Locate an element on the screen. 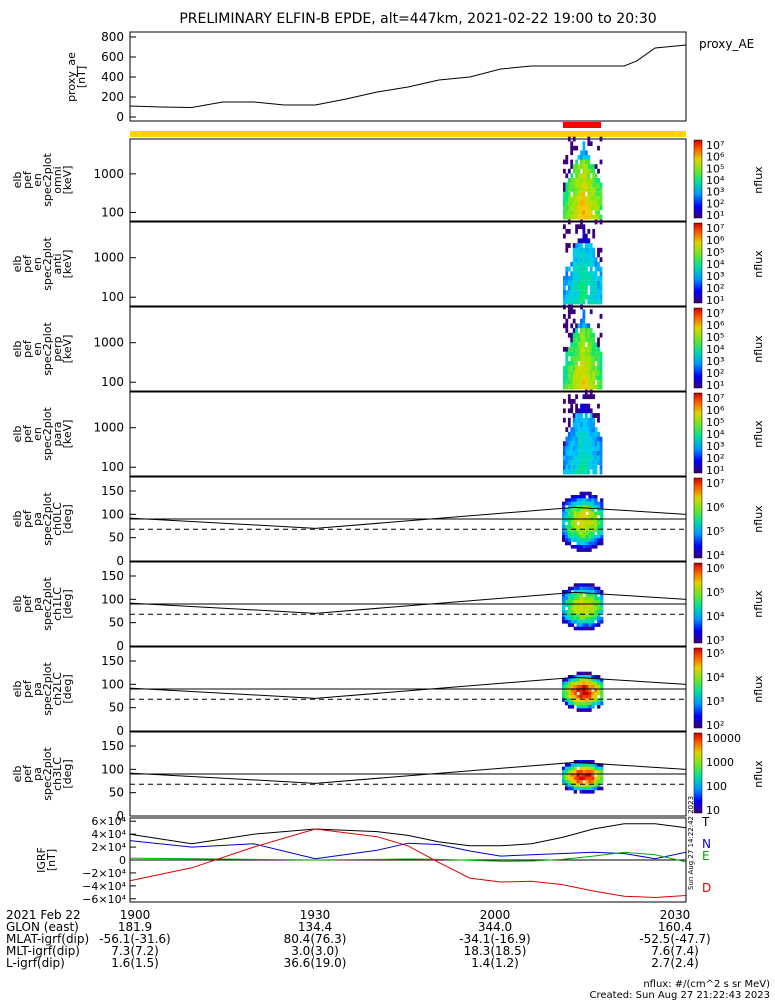 This screenshot has height=1000, width=775. ch3LC-ylabel-3: spec2plot is located at coordinates (47, 774).